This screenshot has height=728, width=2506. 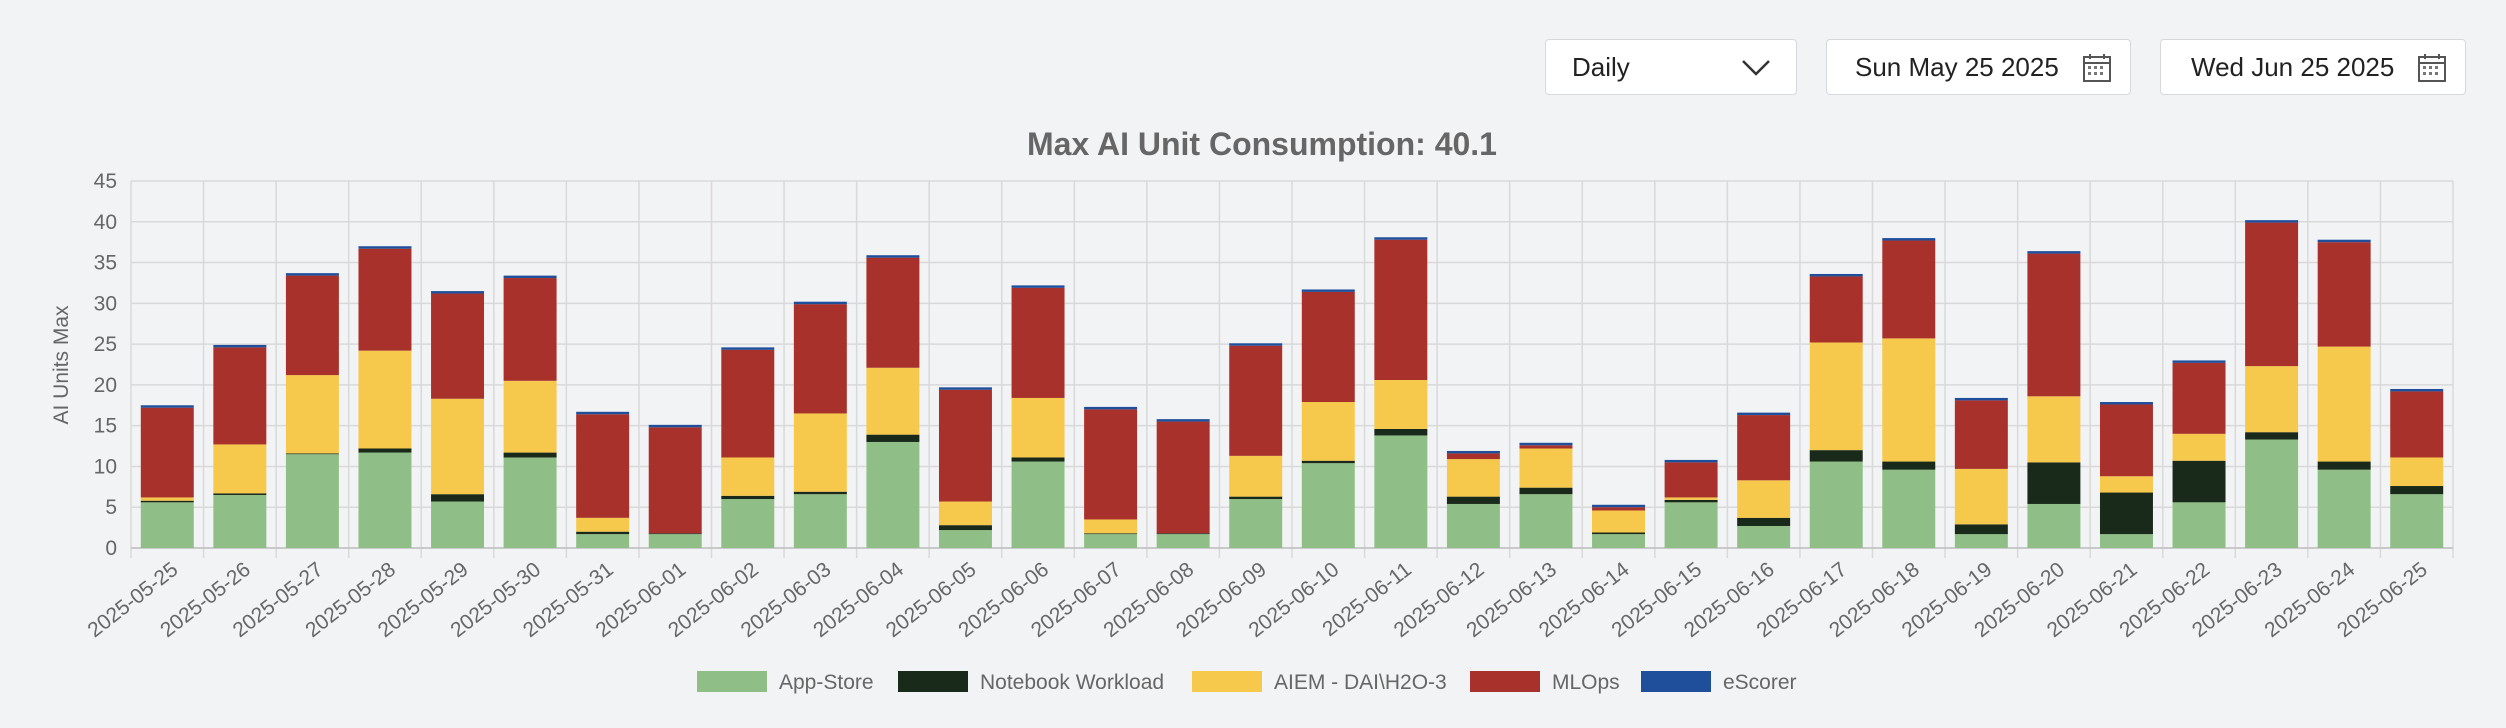 I want to click on legend-label: eScorer, so click(x=1760, y=682).